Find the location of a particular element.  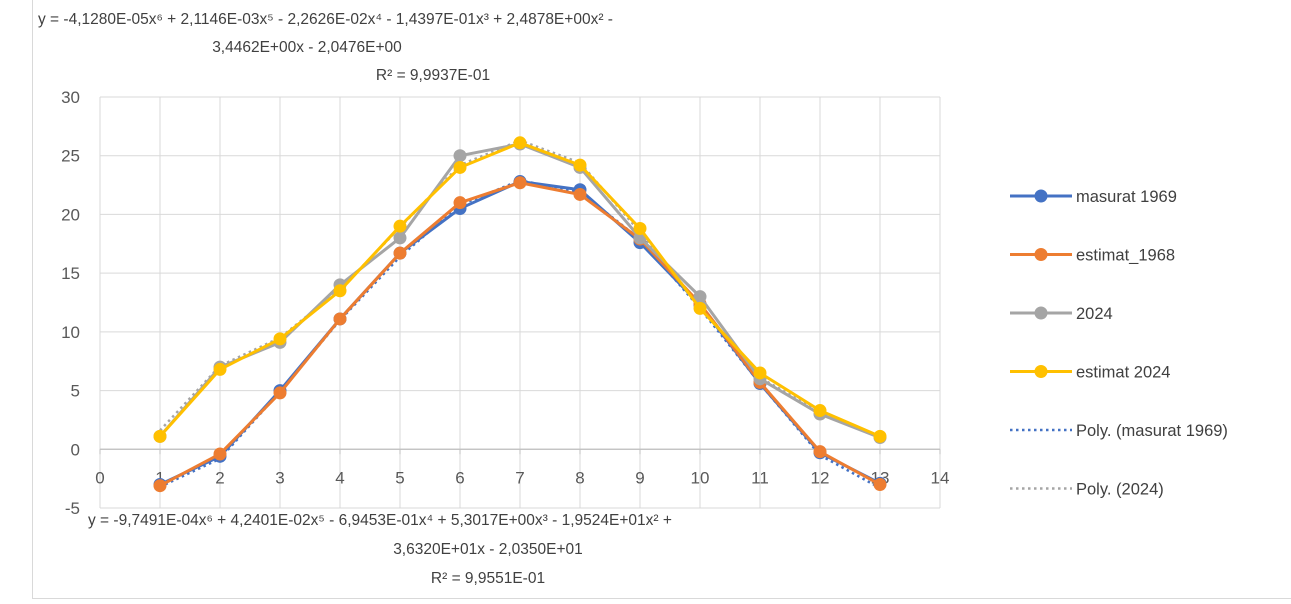

x-tick-label: 8 is located at coordinates (579, 477).